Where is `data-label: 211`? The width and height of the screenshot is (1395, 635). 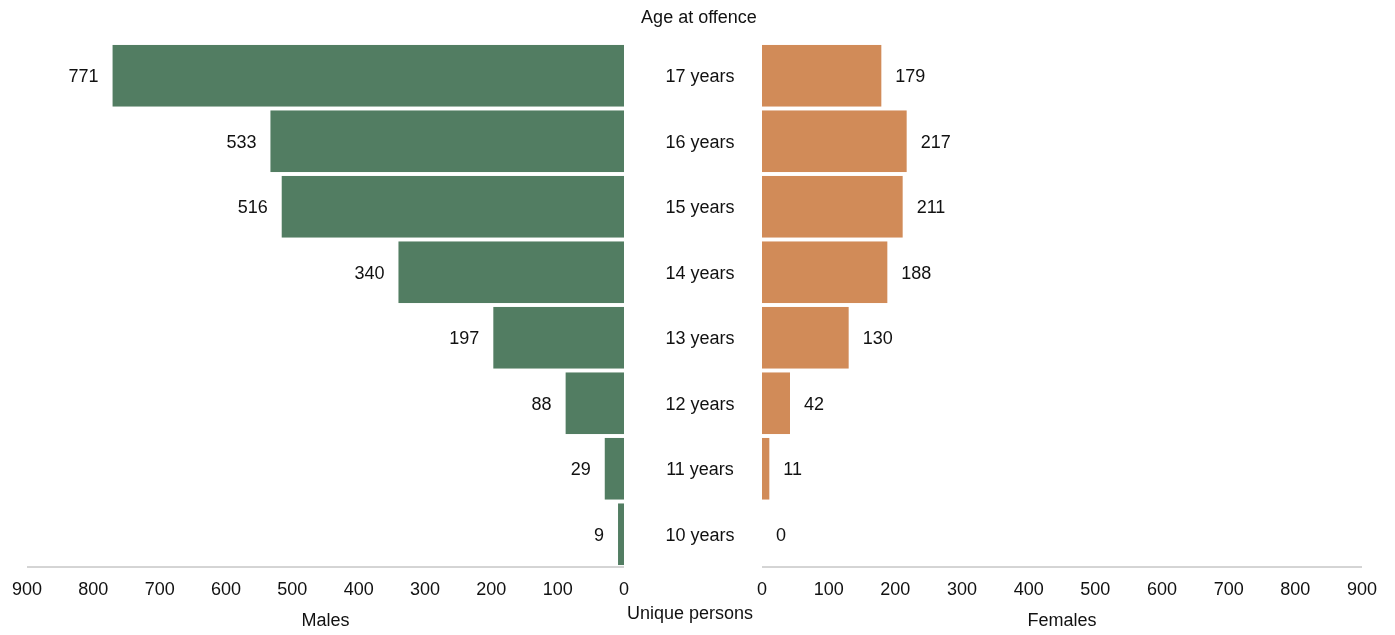
data-label: 211 is located at coordinates (931, 207).